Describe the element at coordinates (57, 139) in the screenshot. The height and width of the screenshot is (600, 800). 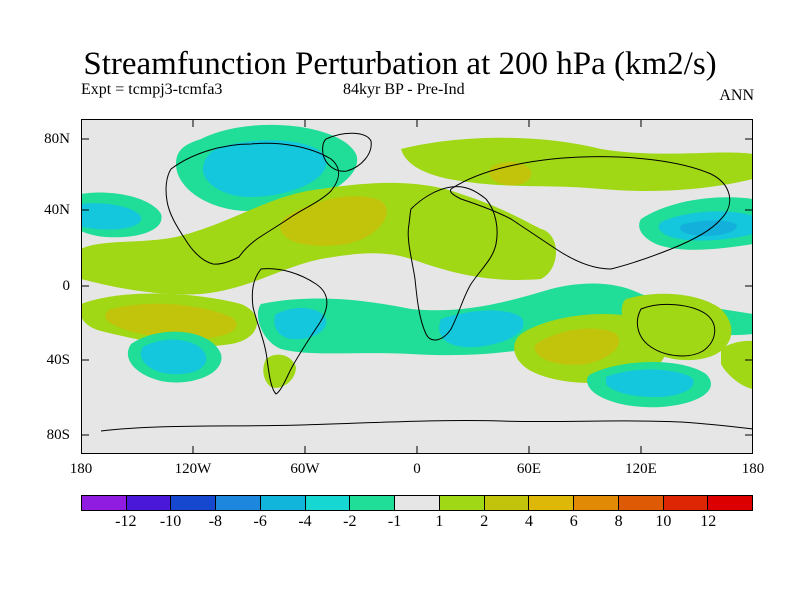
I see `y-tick-80n: 80N` at that location.